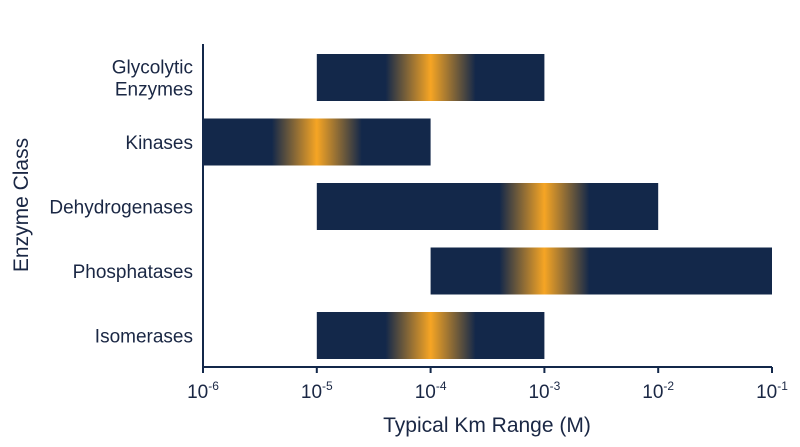 The image size is (800, 447). I want to click on x-tick-label: 10⁻³, so click(544, 391).